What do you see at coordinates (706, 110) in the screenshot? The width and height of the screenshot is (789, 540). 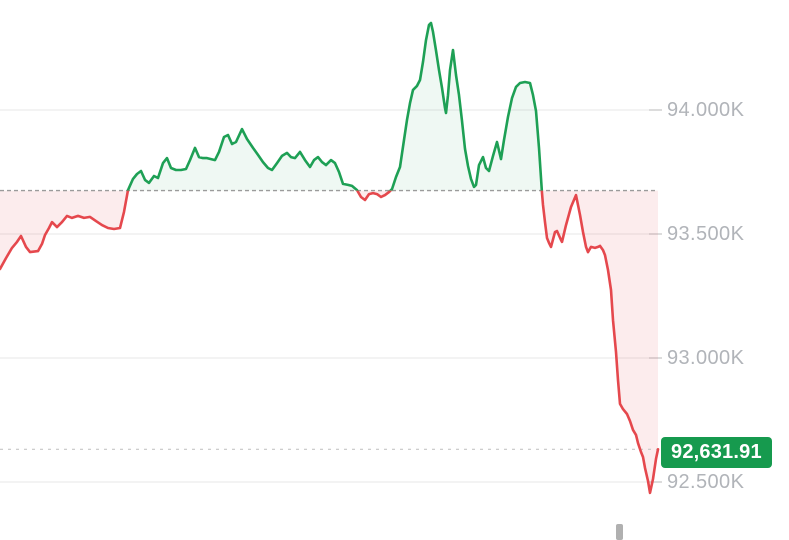 I see `price-axis-label: 94.000K` at bounding box center [706, 110].